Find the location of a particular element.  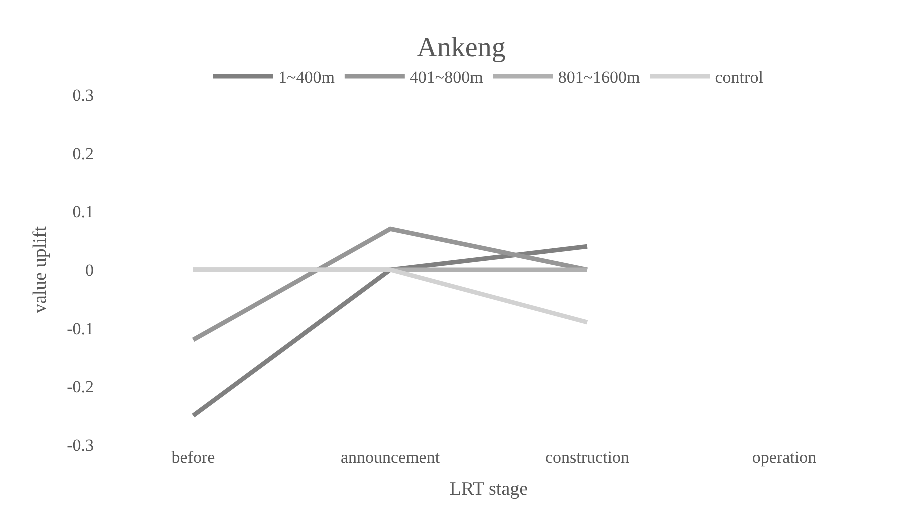

y-tick-label: 0.2 is located at coordinates (83, 154).